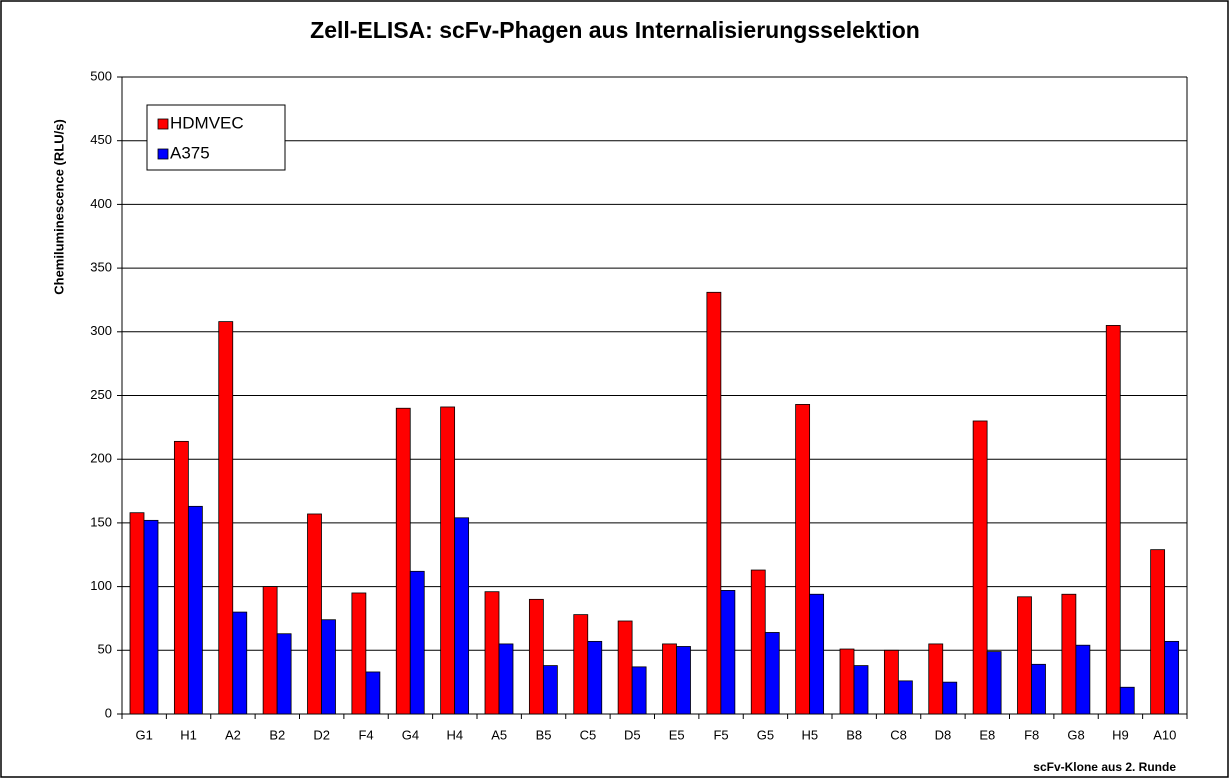 The image size is (1230, 779). Describe the element at coordinates (1164, 734) in the screenshot. I see `x-tick-label: A10` at that location.